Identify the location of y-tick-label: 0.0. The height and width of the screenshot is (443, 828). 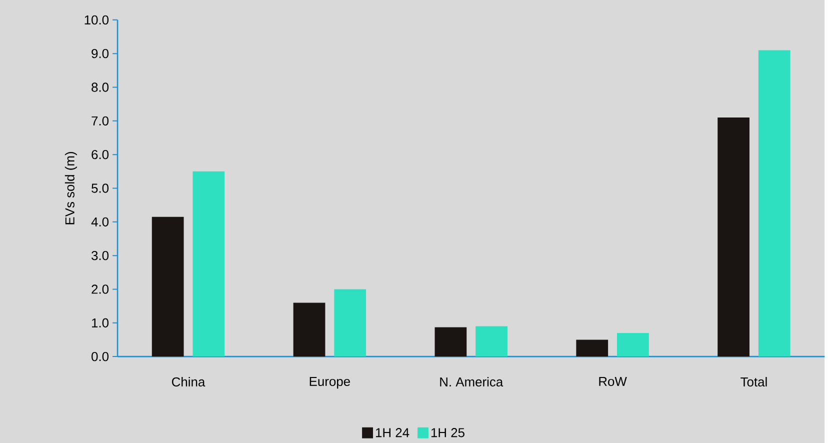
(100, 357).